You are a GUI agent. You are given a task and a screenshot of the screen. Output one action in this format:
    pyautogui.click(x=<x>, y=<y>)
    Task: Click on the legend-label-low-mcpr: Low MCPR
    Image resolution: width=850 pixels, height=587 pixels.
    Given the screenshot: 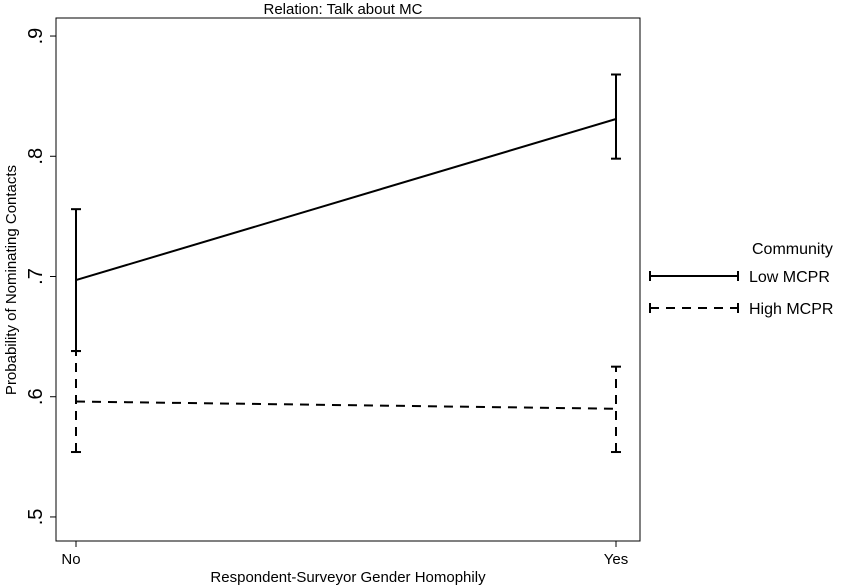 What is the action you would take?
    pyautogui.click(x=789, y=277)
    